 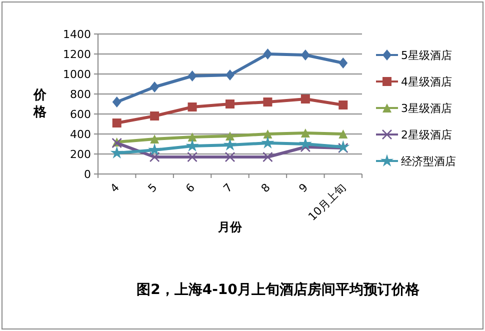 What do you see at coordinates (153, 188) in the screenshot?
I see `x-tick-label: 5` at bounding box center [153, 188].